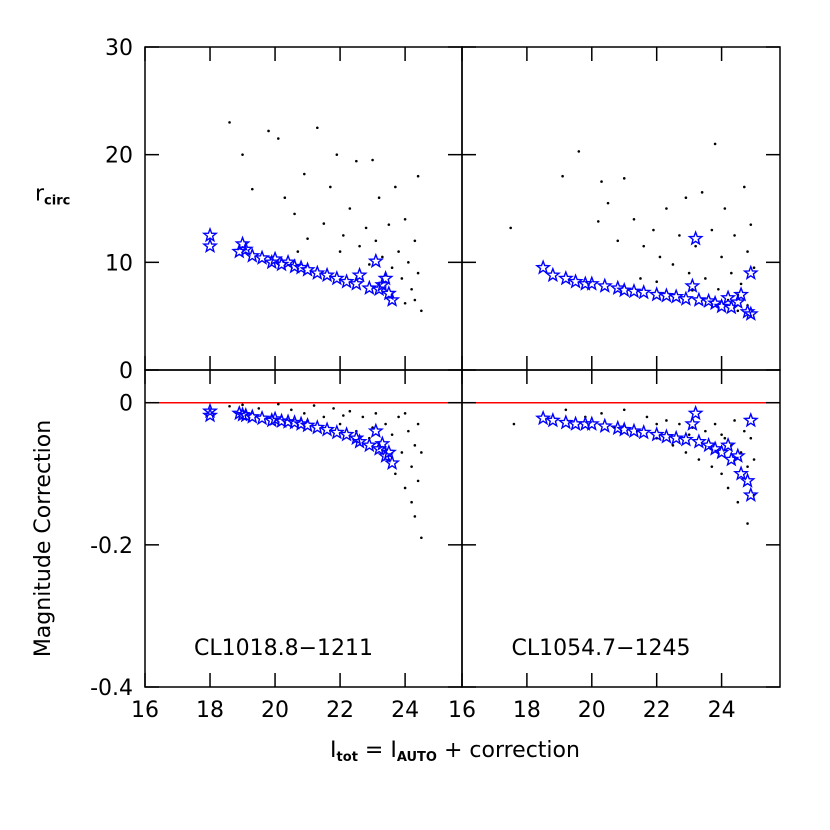 This screenshot has height=830, width=830. I want to click on y-axis-label-part: r, so click(40, 194).